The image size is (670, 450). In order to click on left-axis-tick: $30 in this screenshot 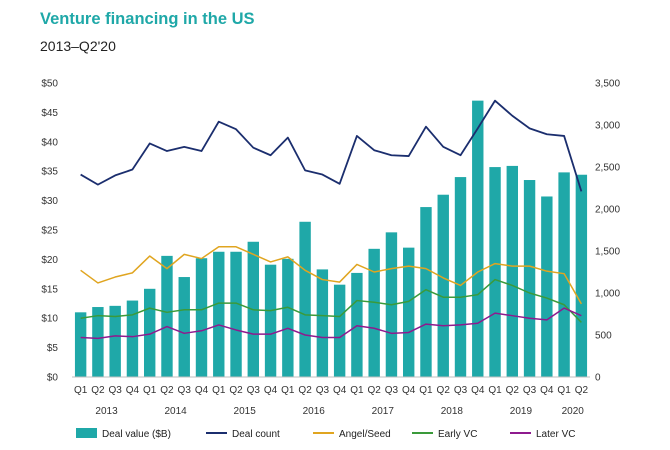, I will do `click(49, 201)`.